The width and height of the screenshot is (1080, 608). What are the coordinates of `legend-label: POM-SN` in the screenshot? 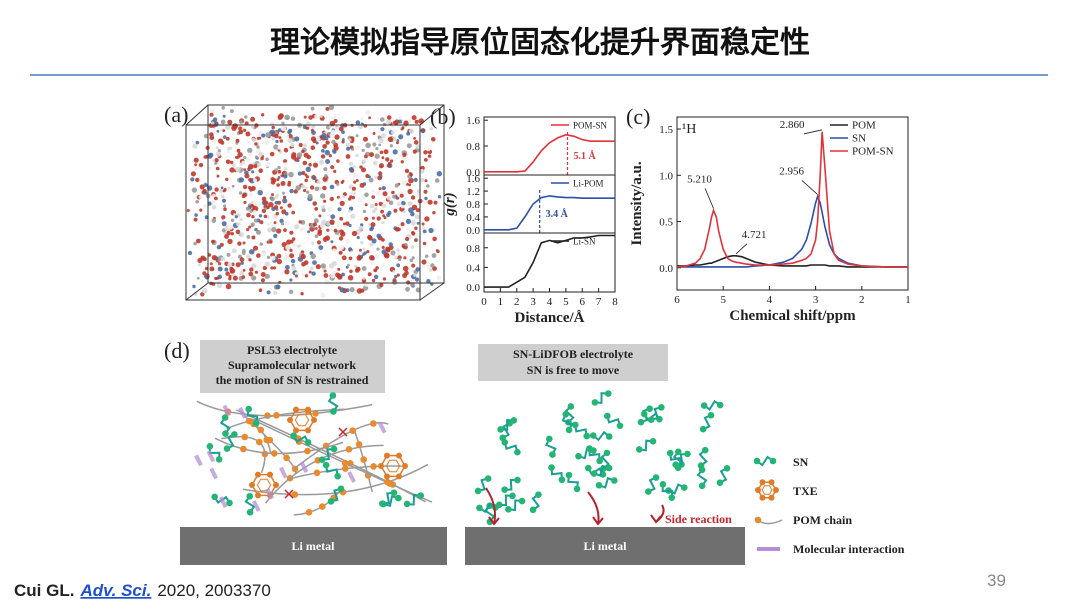 It's located at (873, 152).